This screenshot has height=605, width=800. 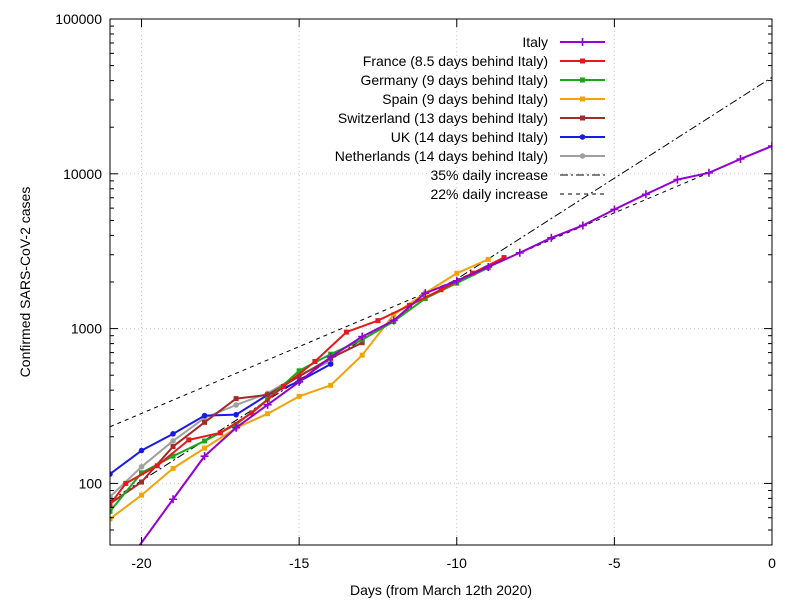 What do you see at coordinates (25, 282) in the screenshot?
I see `y-axis-title: Confirmed SARS-CoV-2 cases` at bounding box center [25, 282].